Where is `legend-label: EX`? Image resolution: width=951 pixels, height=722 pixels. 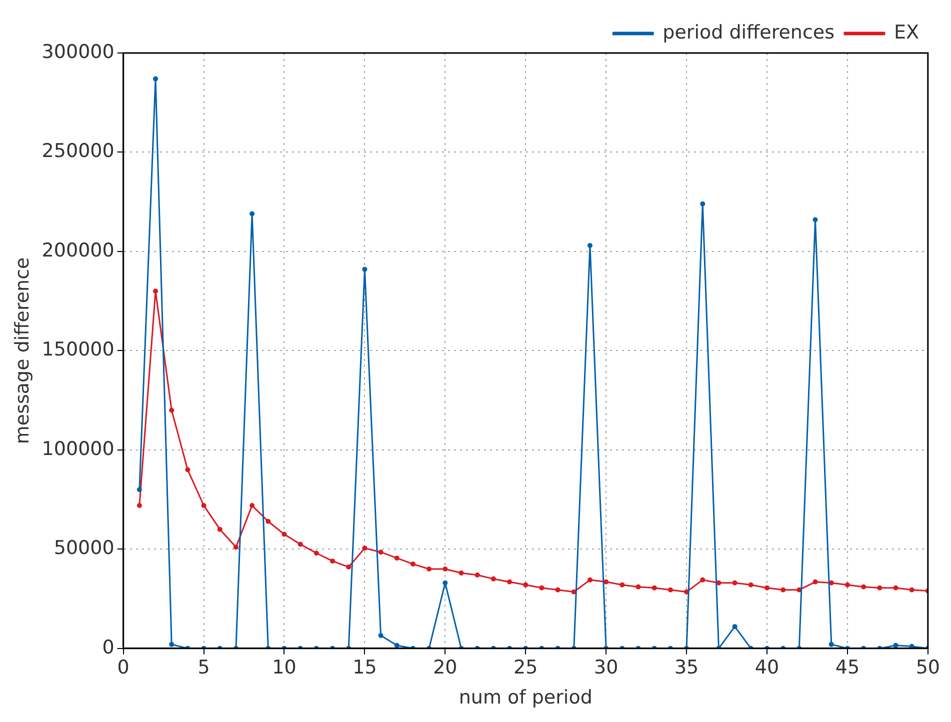
legend-label: EX is located at coordinates (907, 32).